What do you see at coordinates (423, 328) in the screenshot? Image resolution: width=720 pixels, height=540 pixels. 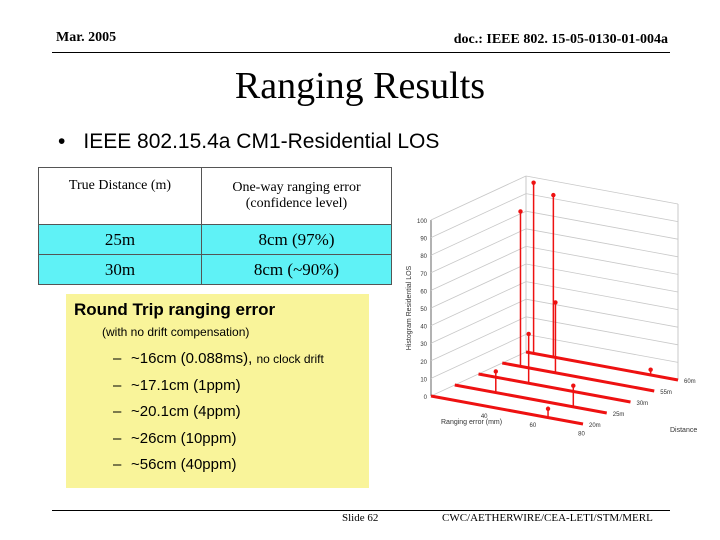 I see `y-tick-label: 40` at bounding box center [423, 328].